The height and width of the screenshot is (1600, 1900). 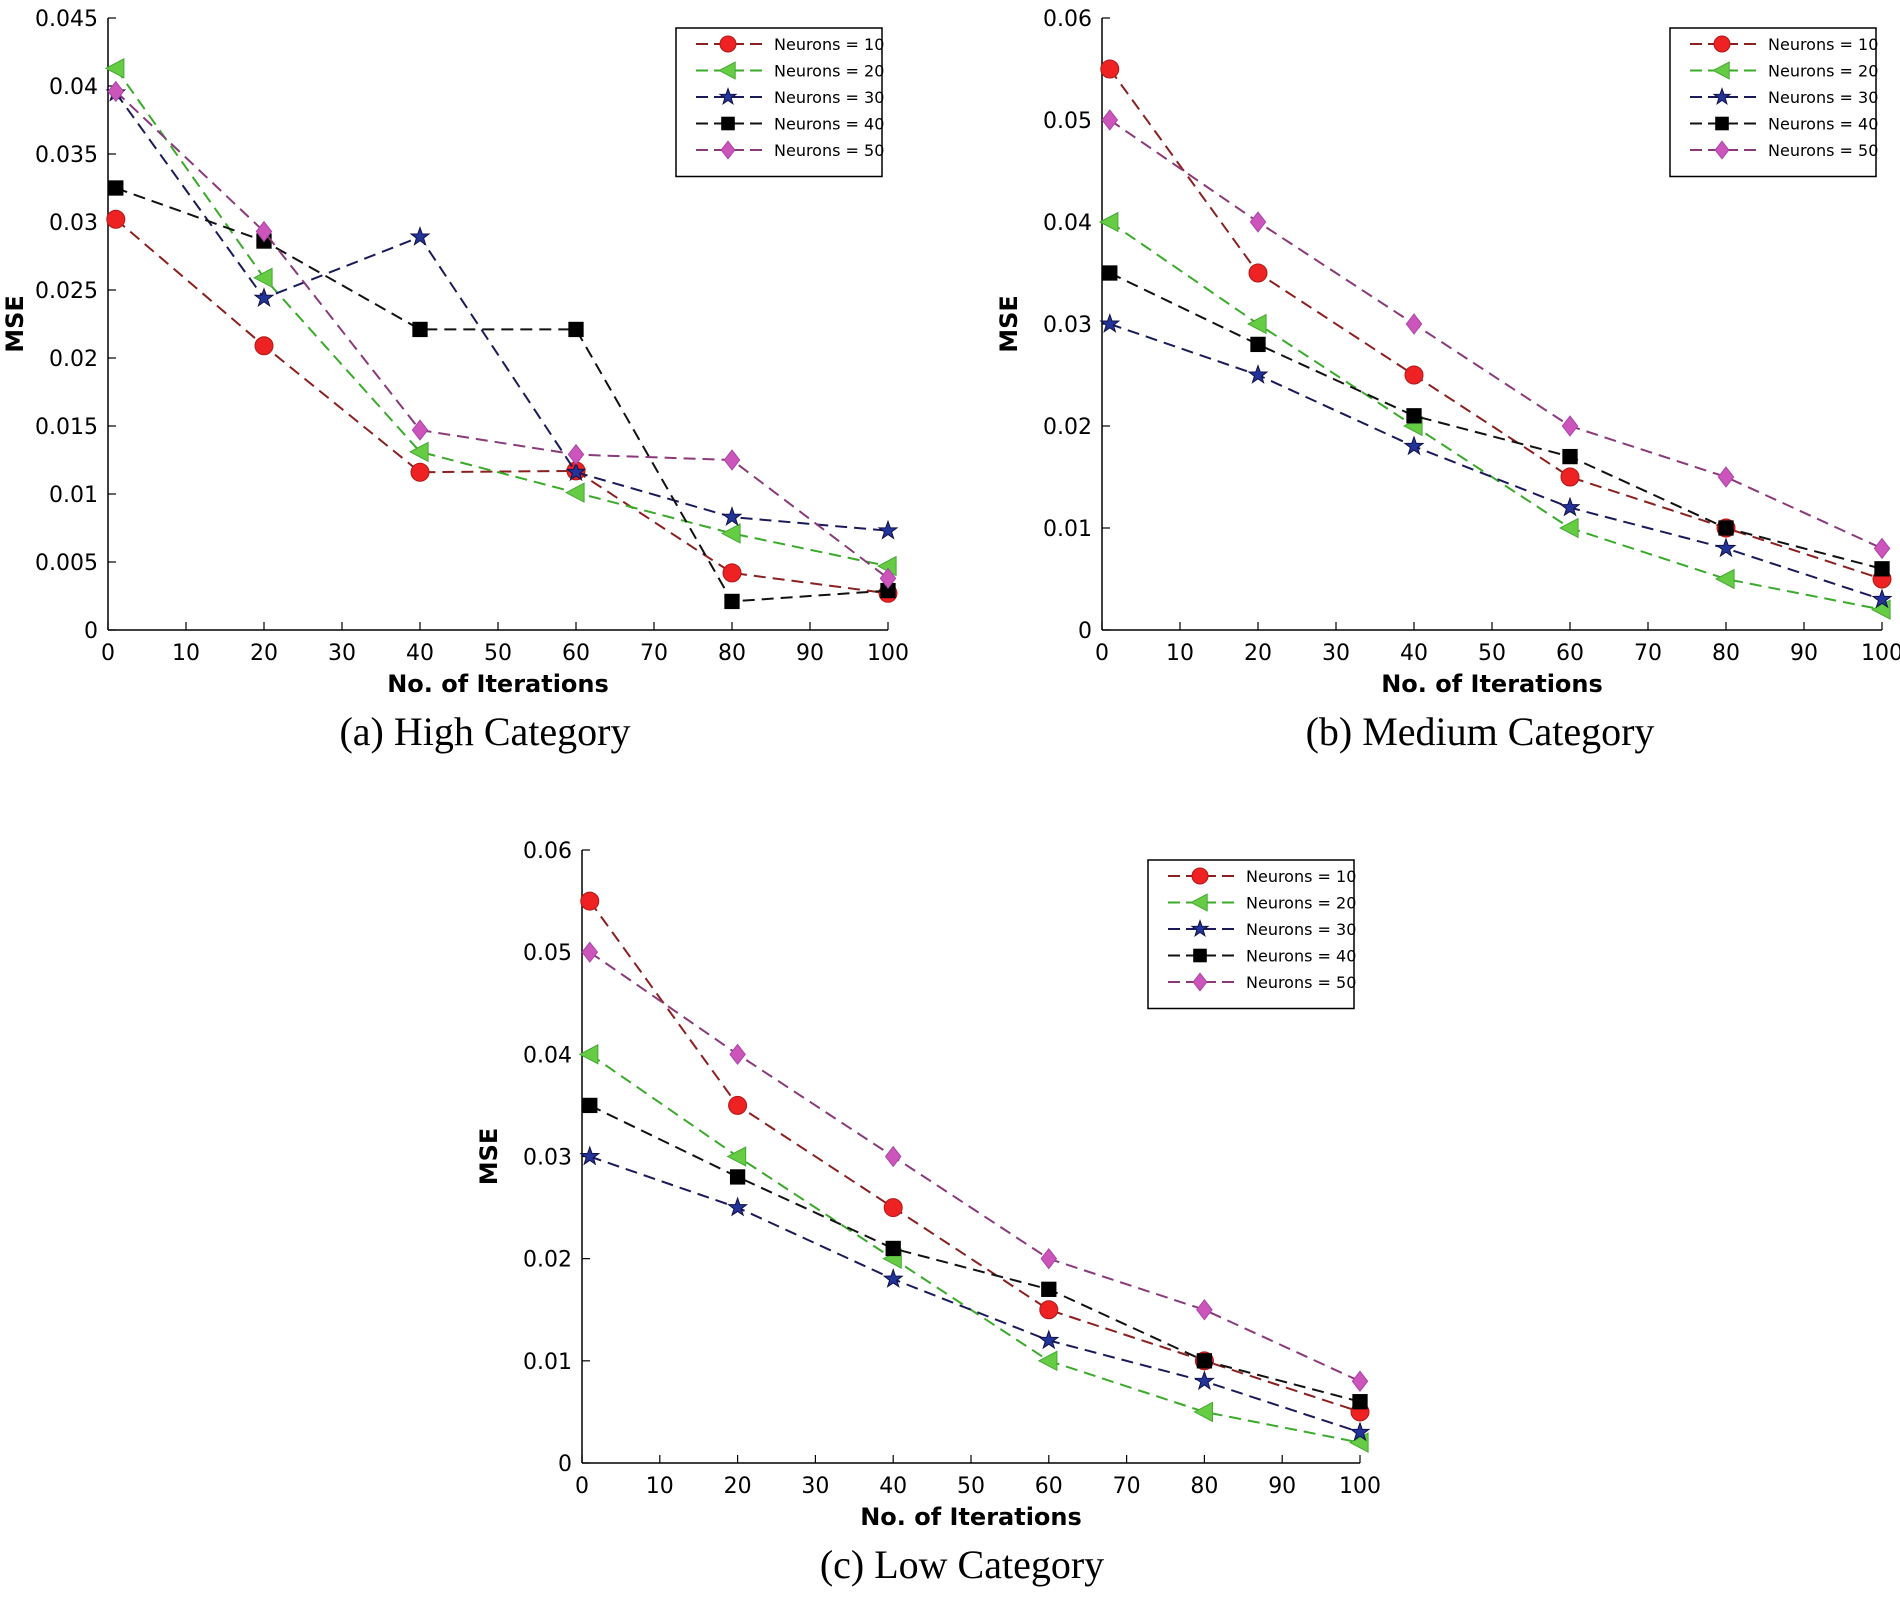 What do you see at coordinates (66, 19) in the screenshot?
I see `y-tick-label: 0.045` at bounding box center [66, 19].